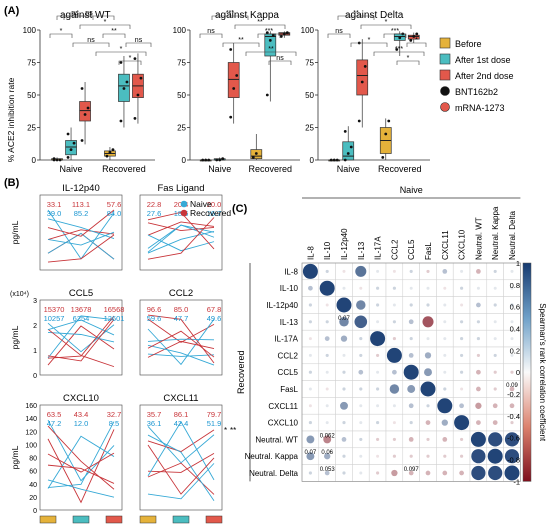  I want to click on line-chart-frame, so click(181, 337).